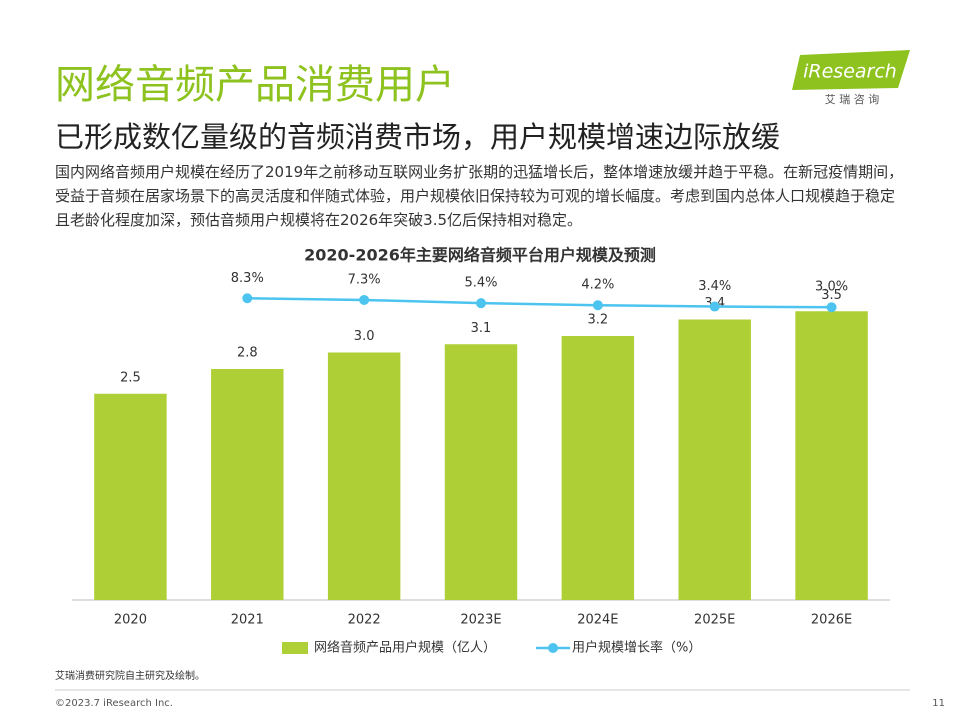 Image resolution: width=960 pixels, height=720 pixels. I want to click on slide-subtitle: 已形成数亿量级的音频消费市场，用户规模增速边际放缓, so click(418, 137).